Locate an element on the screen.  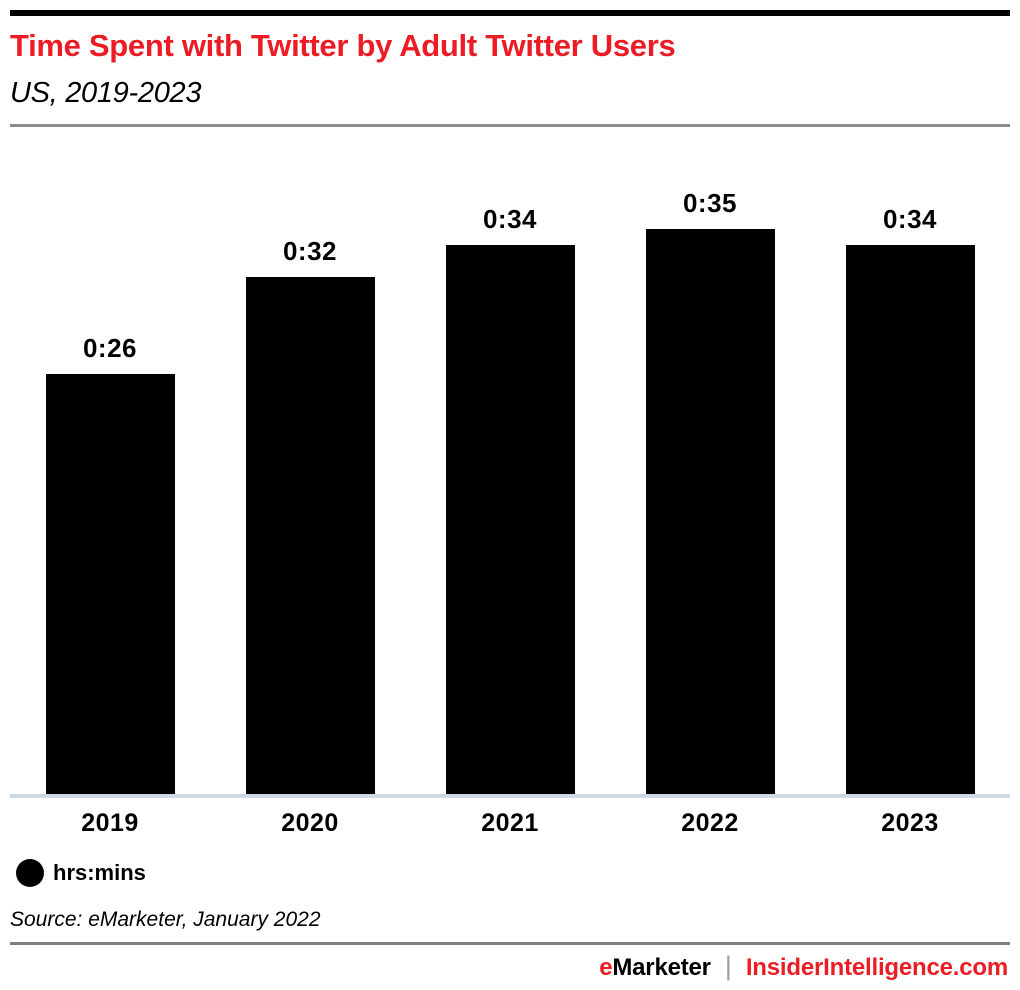
bar-column-2019: 0:26 is located at coordinates (110, 460).